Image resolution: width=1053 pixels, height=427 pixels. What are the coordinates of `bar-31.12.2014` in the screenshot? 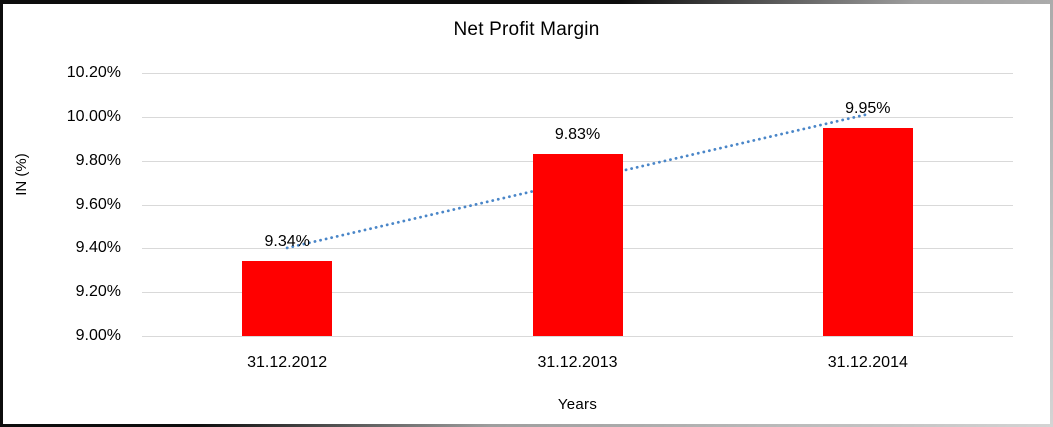 It's located at (867, 231).